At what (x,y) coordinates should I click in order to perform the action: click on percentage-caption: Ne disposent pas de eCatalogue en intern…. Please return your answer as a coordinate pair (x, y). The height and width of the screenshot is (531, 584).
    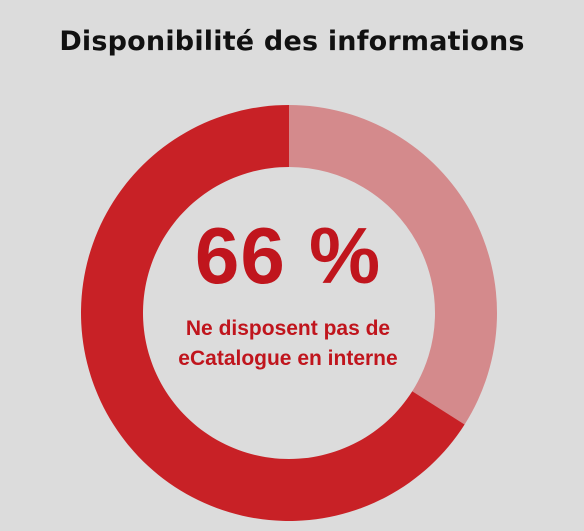
    Looking at the image, I should click on (288, 343).